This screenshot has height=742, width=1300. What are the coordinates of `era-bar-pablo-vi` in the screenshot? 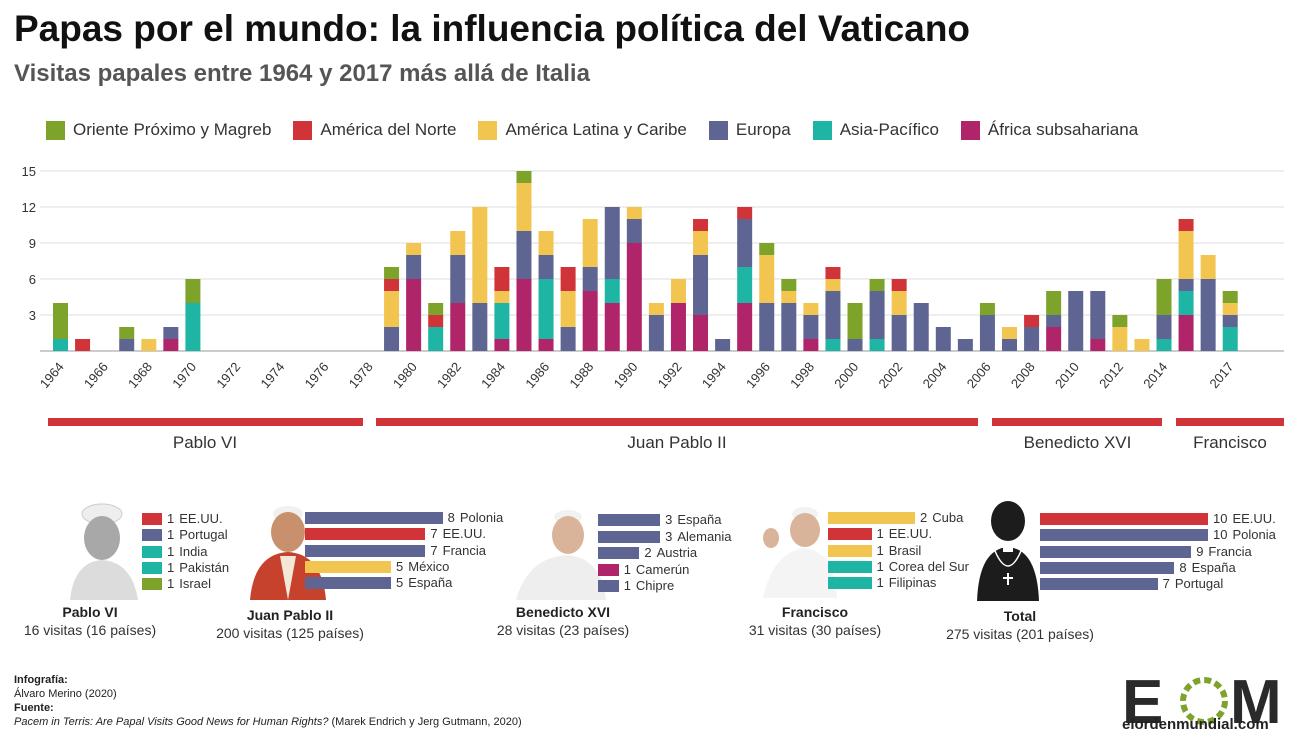 It's located at (205, 422).